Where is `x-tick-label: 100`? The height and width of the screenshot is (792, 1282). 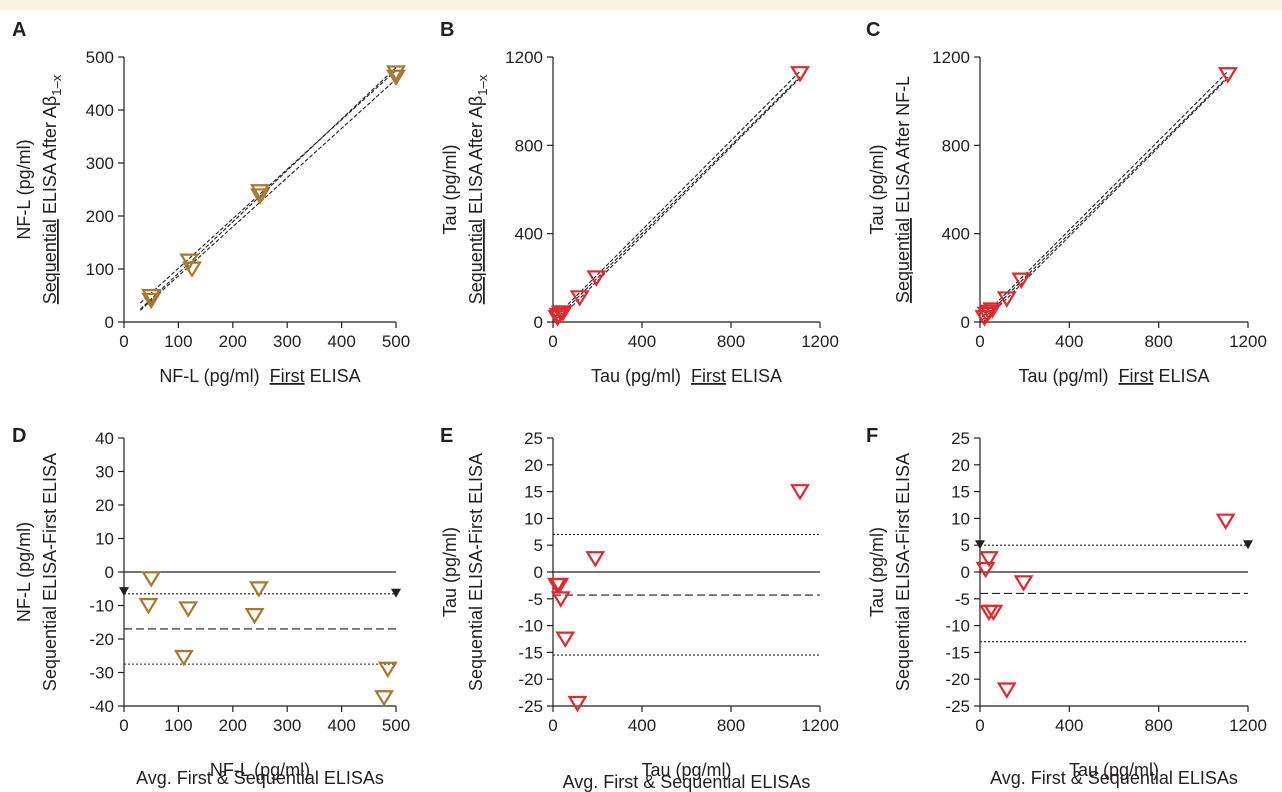 x-tick-label: 100 is located at coordinates (178, 725).